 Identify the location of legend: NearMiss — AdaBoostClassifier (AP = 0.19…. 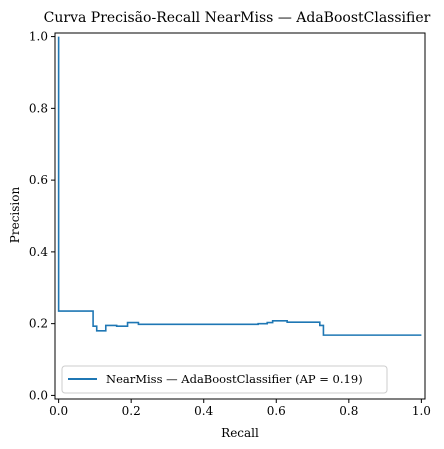
(224, 379).